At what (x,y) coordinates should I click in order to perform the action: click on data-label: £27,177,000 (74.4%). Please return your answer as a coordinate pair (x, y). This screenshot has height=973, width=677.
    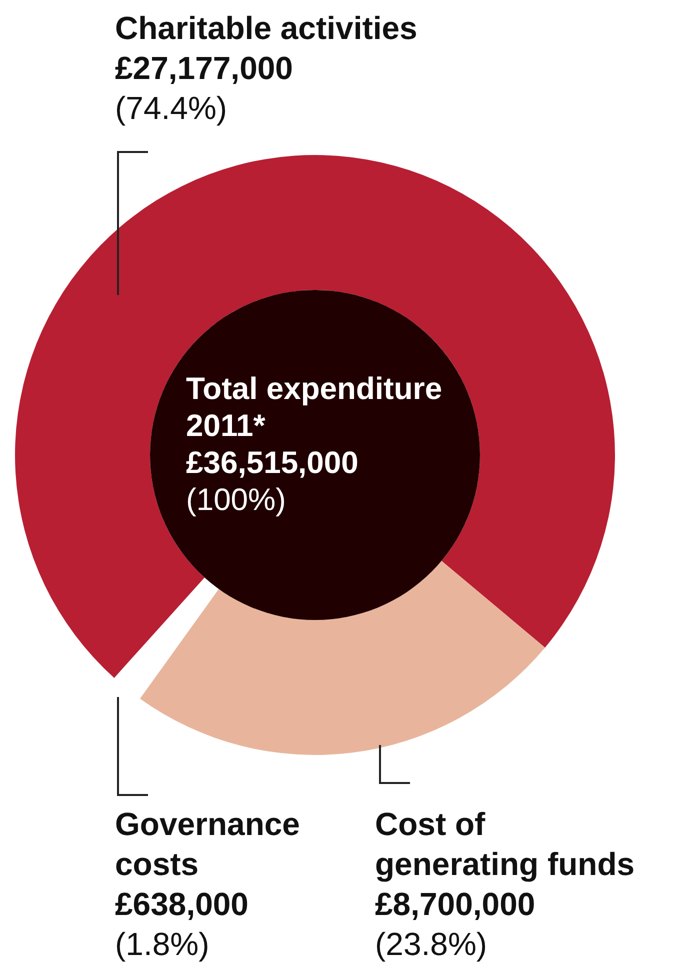
    Looking at the image, I should click on (204, 88).